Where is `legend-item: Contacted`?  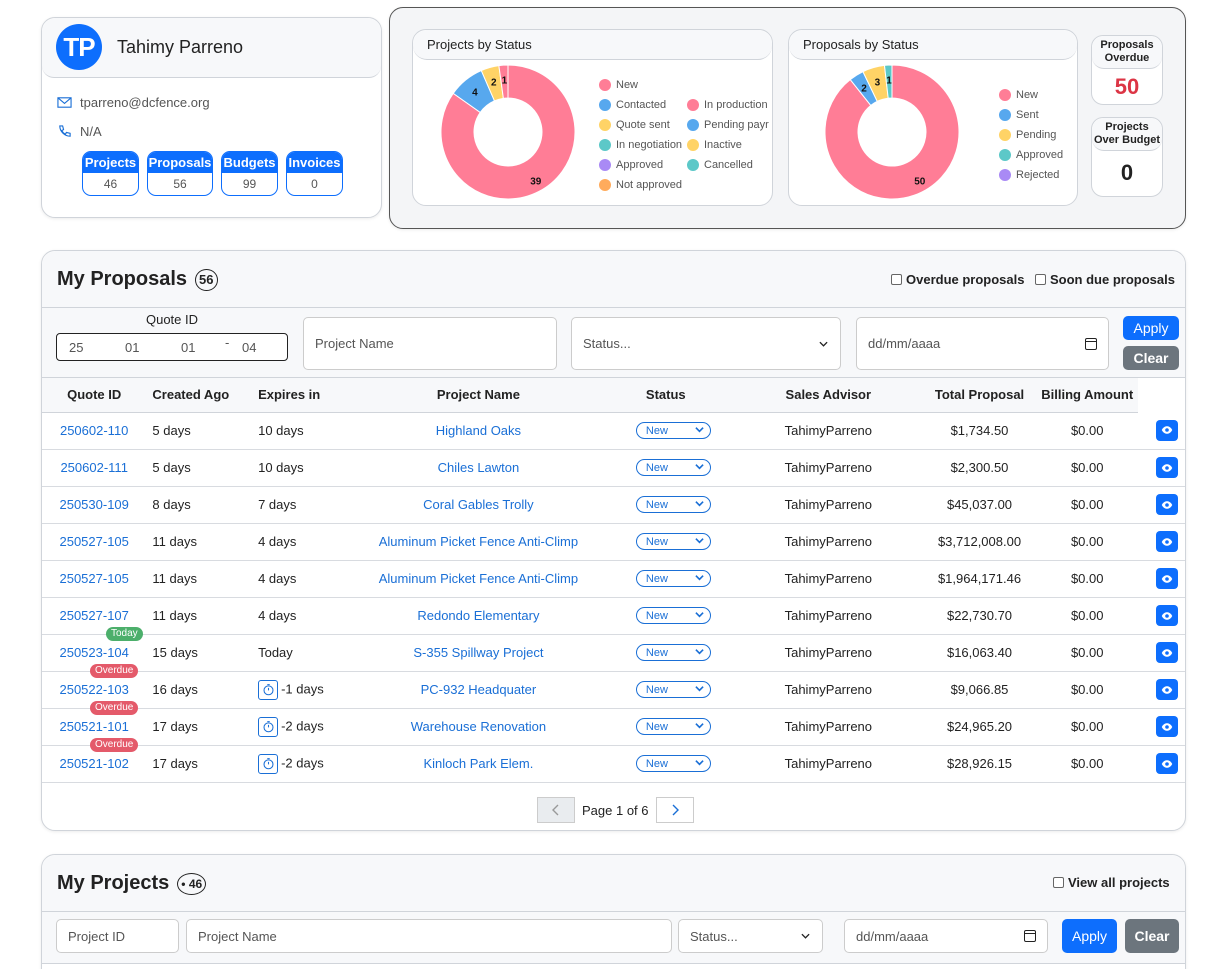 legend-item: Contacted is located at coordinates (632, 105).